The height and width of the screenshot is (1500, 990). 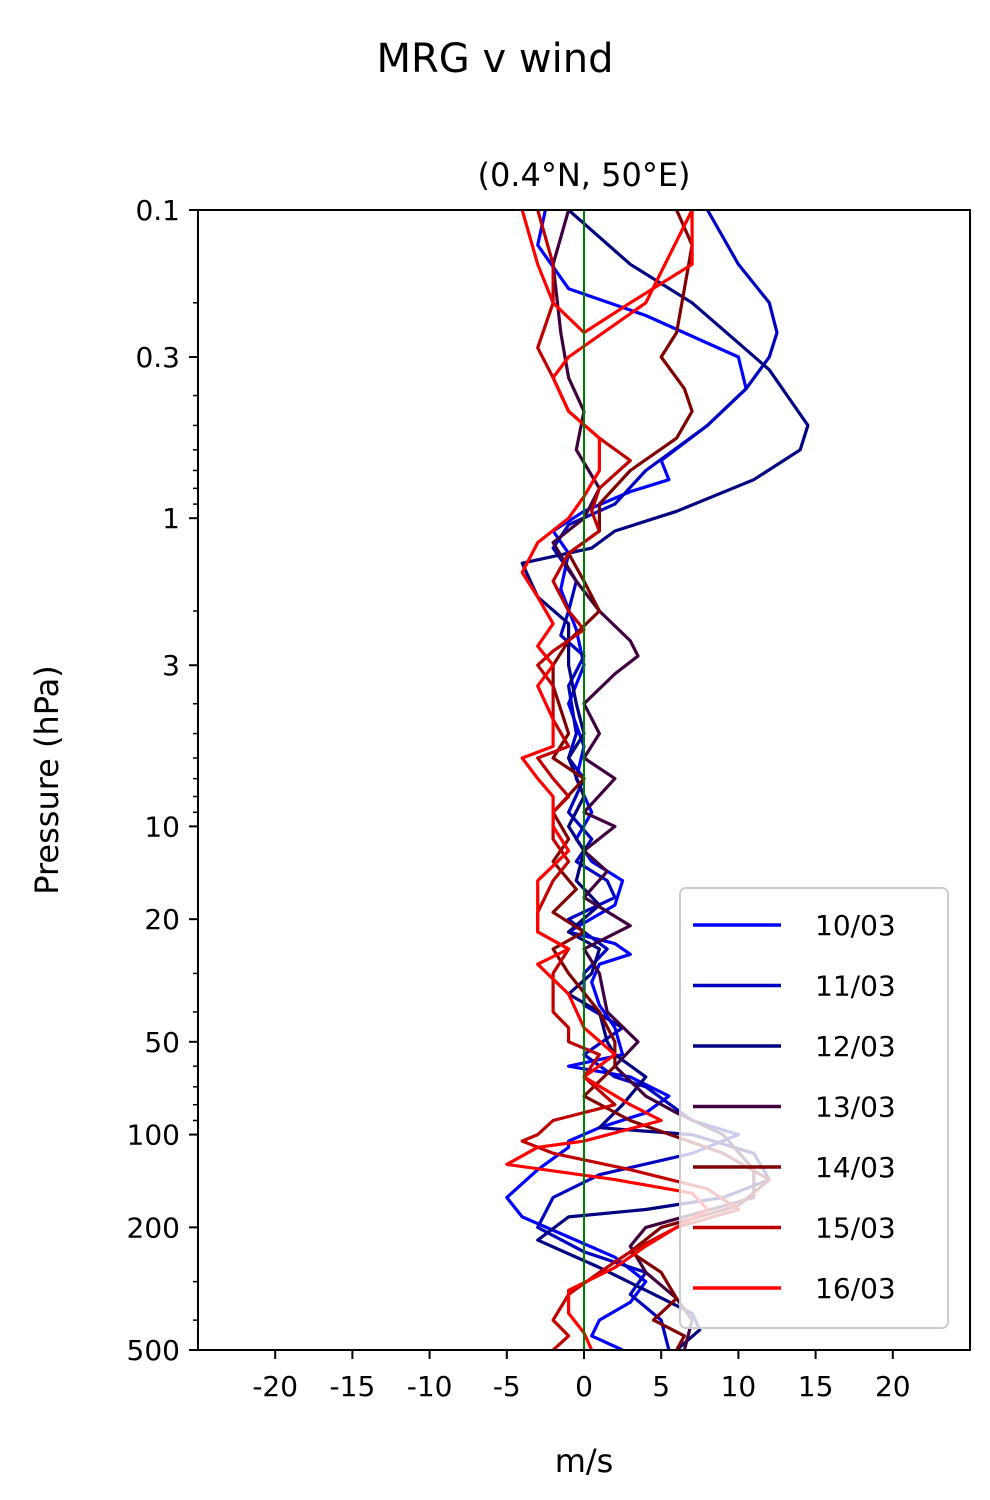 What do you see at coordinates (584, 1386) in the screenshot?
I see `x-tick-label: 0` at bounding box center [584, 1386].